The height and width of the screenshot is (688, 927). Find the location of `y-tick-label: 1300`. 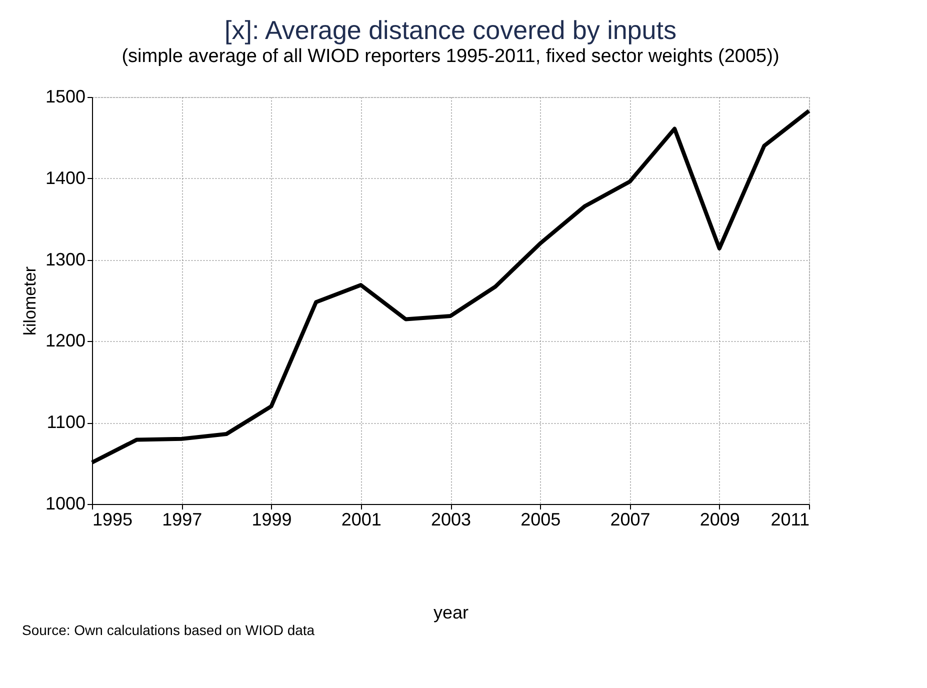

y-tick-label: 1300 is located at coordinates (65, 259).